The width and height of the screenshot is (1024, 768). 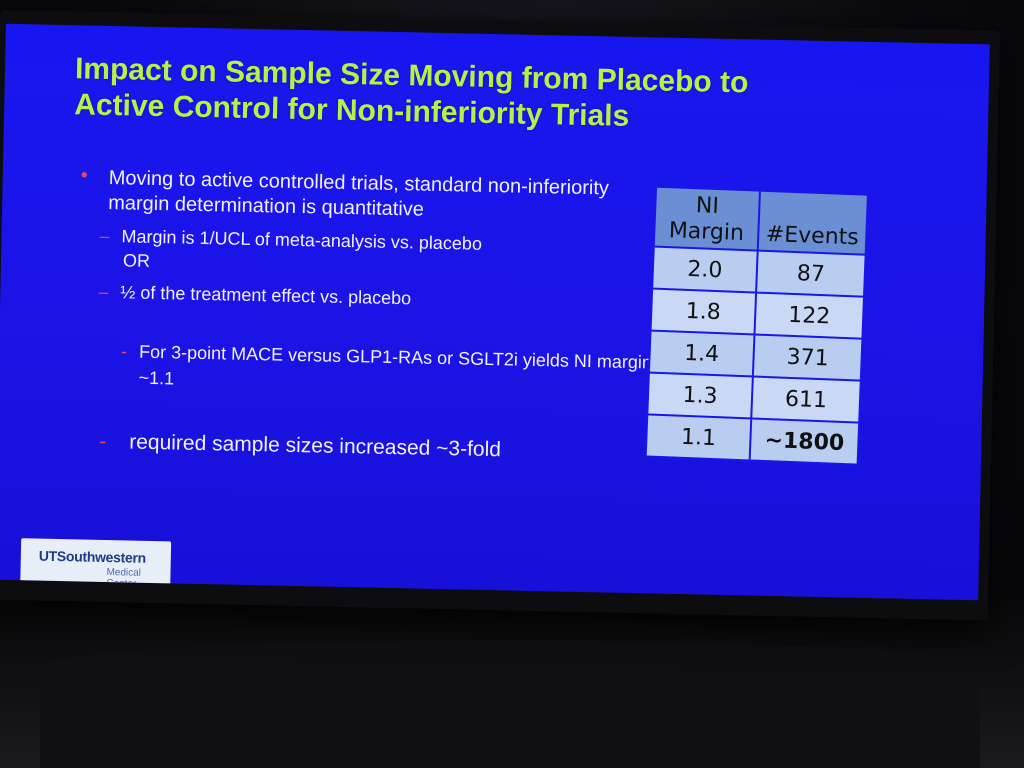 What do you see at coordinates (811, 273) in the screenshot?
I see `events-cell: 87` at bounding box center [811, 273].